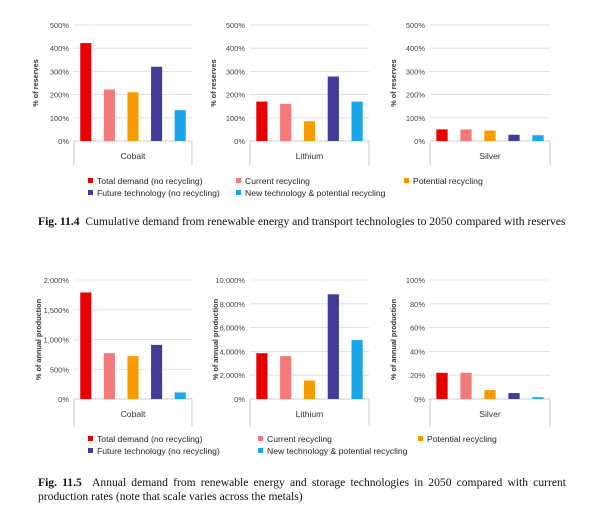 This screenshot has height=516, width=603. Describe the element at coordinates (57, 340) in the screenshot. I see `y-tick-label: 1,000%` at that location.